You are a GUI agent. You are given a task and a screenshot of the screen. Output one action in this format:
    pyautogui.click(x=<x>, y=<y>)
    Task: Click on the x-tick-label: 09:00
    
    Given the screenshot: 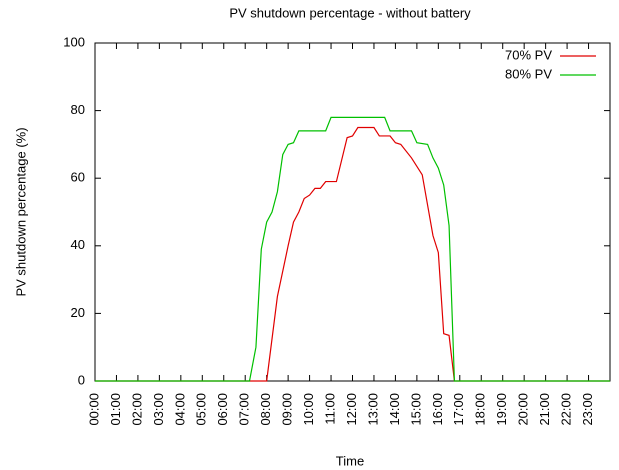 What is the action you would take?
    pyautogui.click(x=287, y=409)
    